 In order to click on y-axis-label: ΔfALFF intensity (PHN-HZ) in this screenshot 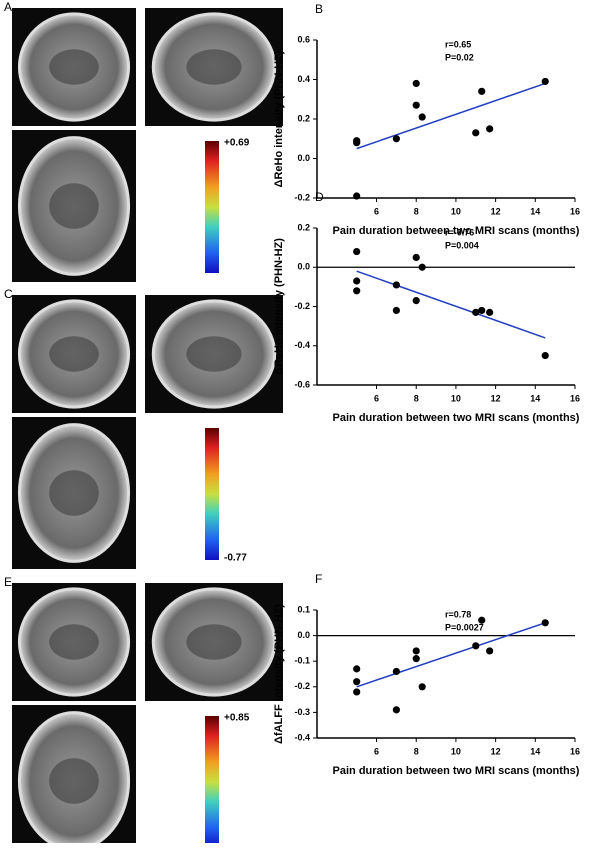, I will do `click(279, 674)`.